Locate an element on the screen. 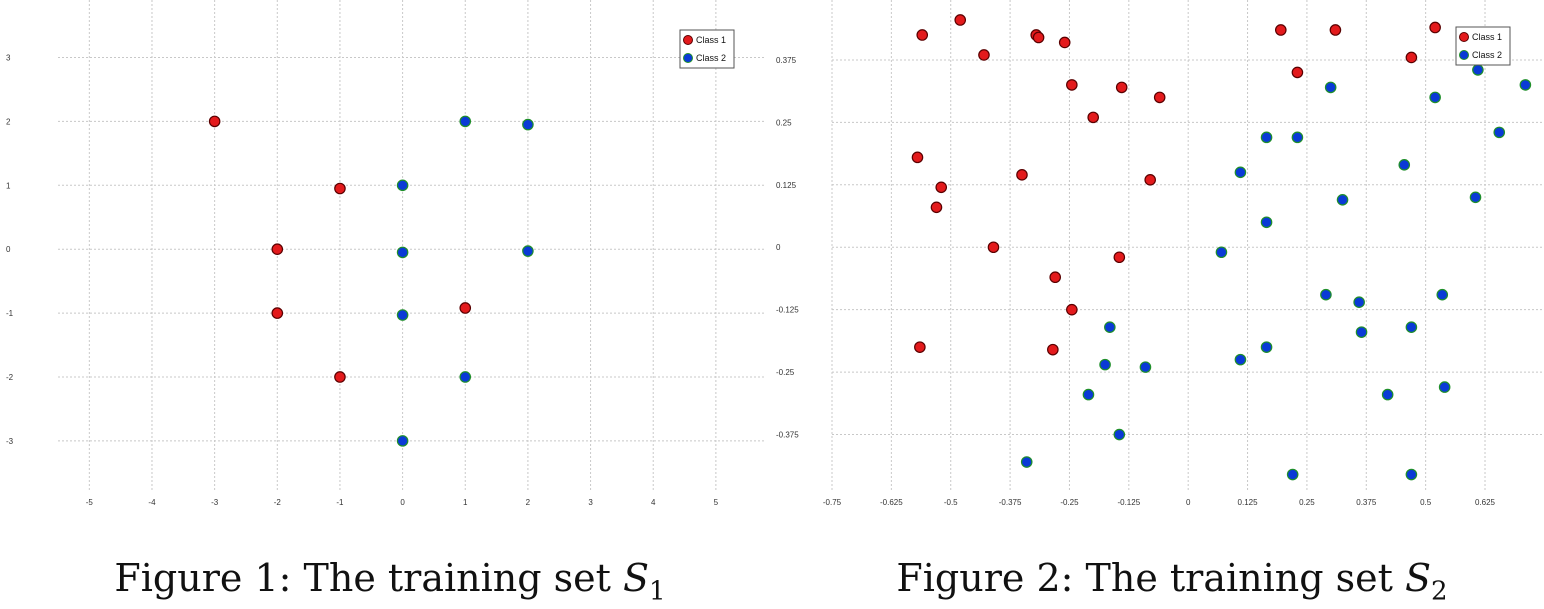  chart1-x-tick-label: 0.5 is located at coordinates (1426, 502).